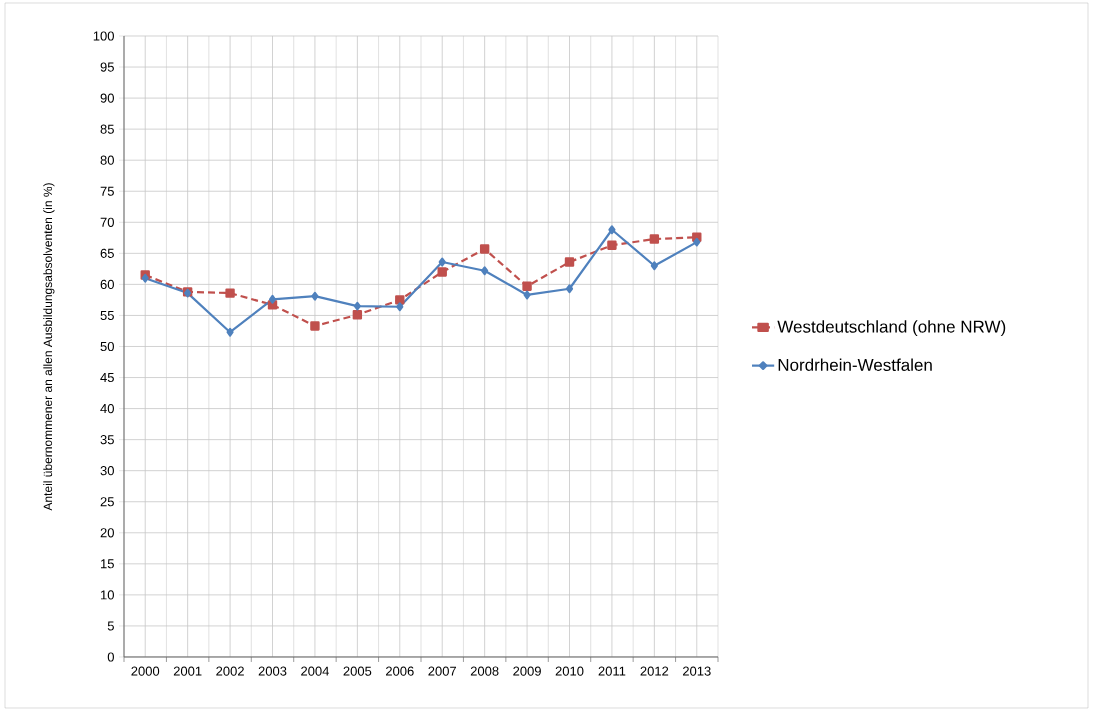 The image size is (1093, 709). What do you see at coordinates (107, 222) in the screenshot?
I see `y-tick-label: 70` at bounding box center [107, 222].